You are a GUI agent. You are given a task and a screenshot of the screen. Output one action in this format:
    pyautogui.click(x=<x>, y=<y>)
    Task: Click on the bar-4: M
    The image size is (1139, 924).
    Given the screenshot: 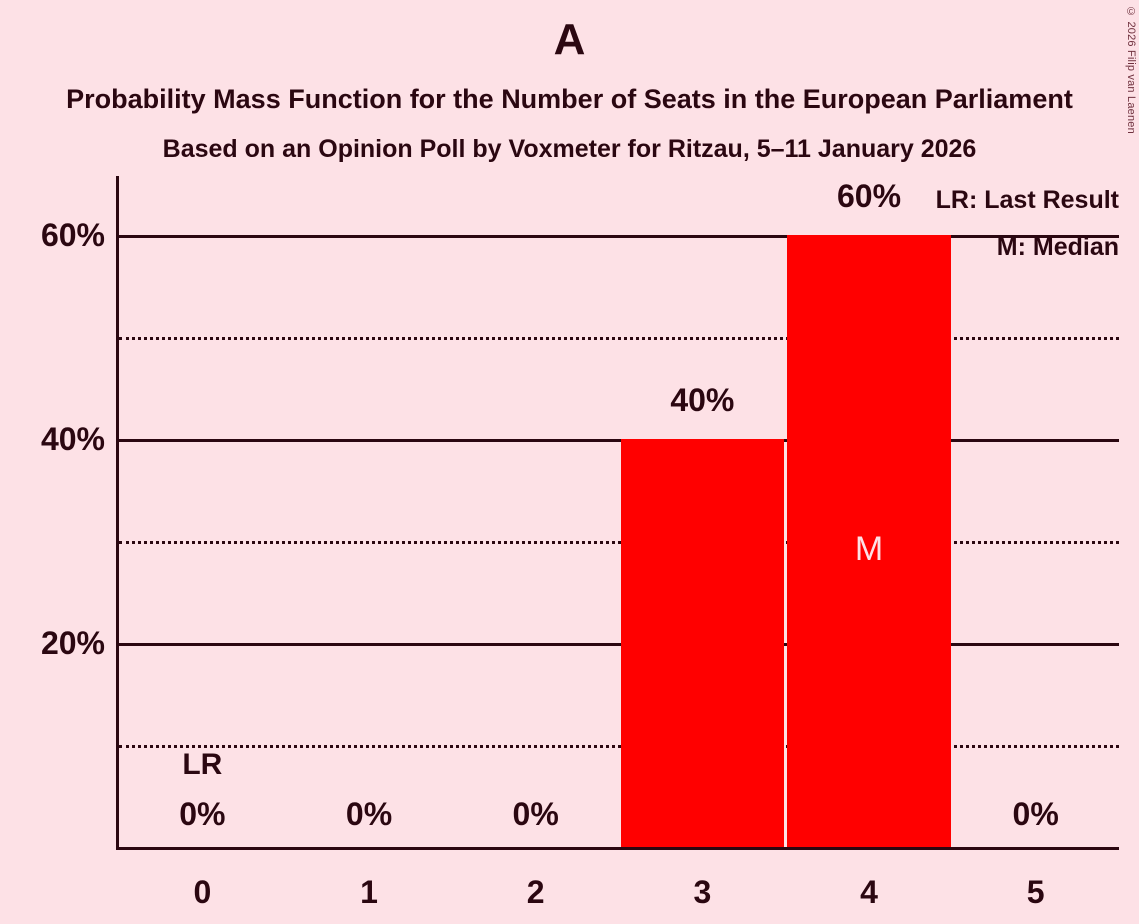 What is the action you would take?
    pyautogui.click(x=869, y=541)
    